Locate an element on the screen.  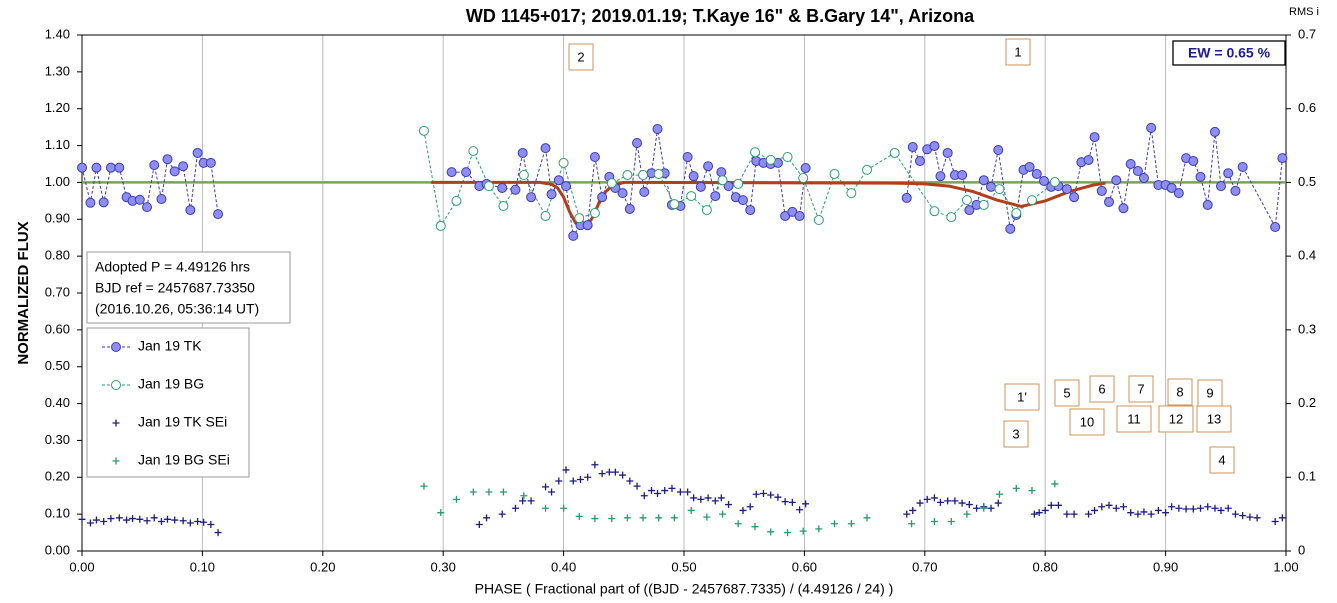
annotation: 6 is located at coordinates (1101, 388).